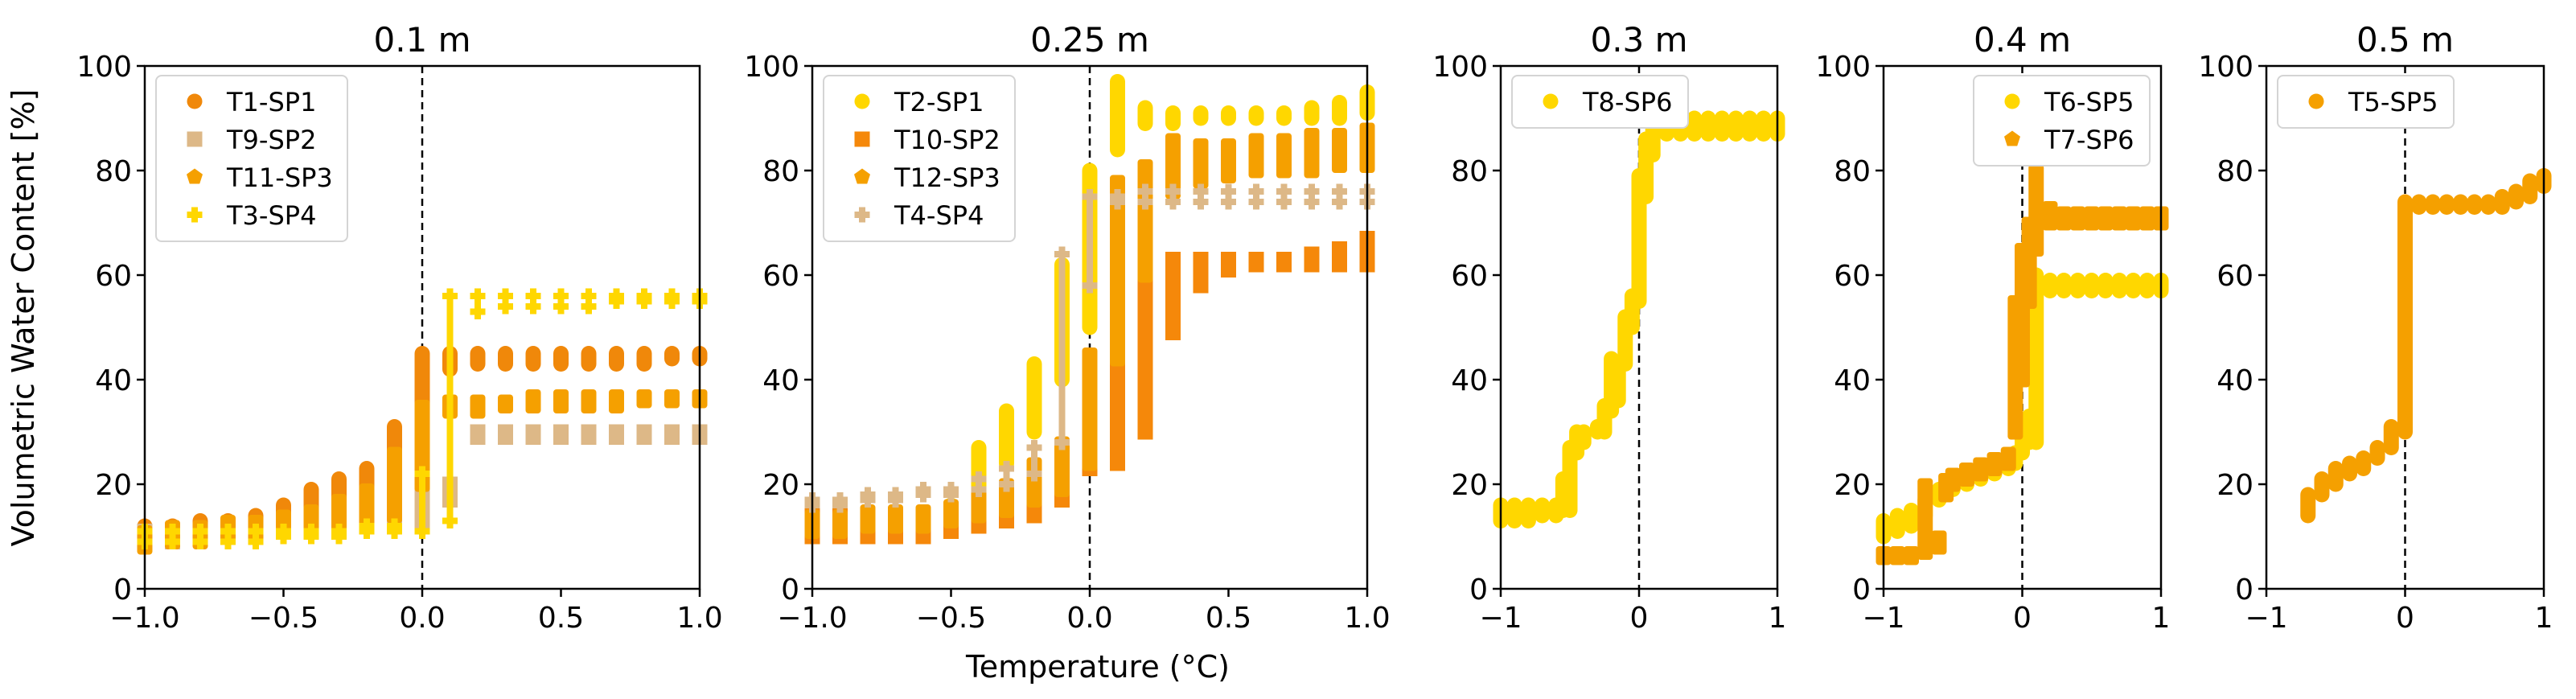 The image size is (2576, 699). I want to click on y-tick-label: 20, so click(1469, 486).